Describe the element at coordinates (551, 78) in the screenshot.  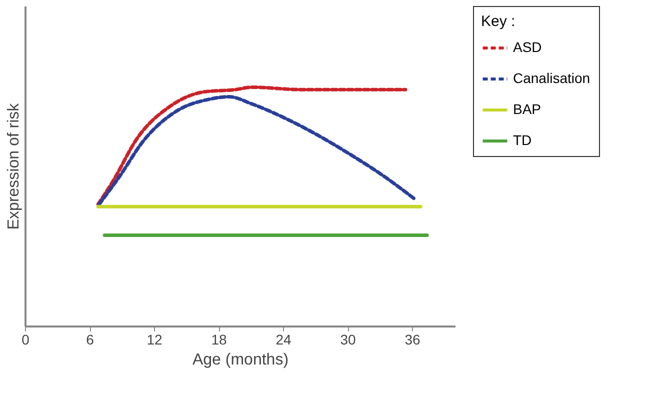
I see `legend-label: Canalisation` at that location.